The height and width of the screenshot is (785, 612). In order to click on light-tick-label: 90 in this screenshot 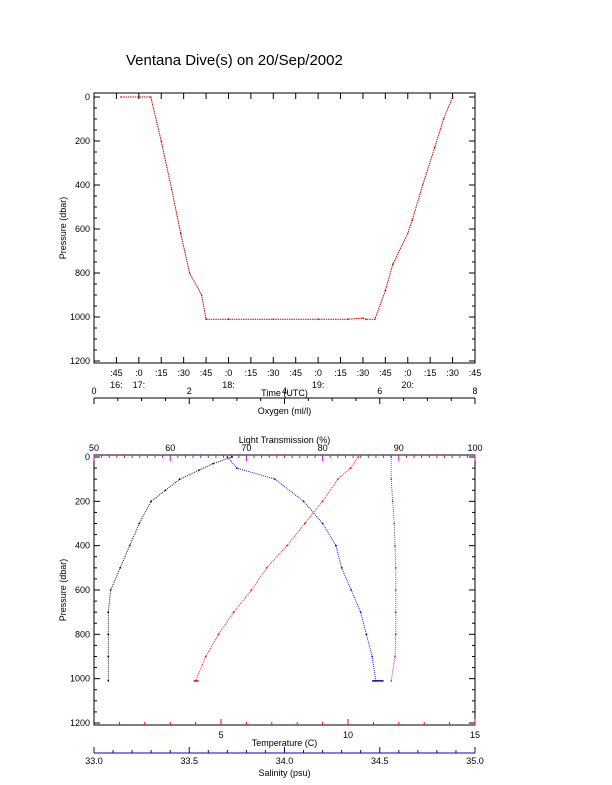, I will do `click(399, 448)`.